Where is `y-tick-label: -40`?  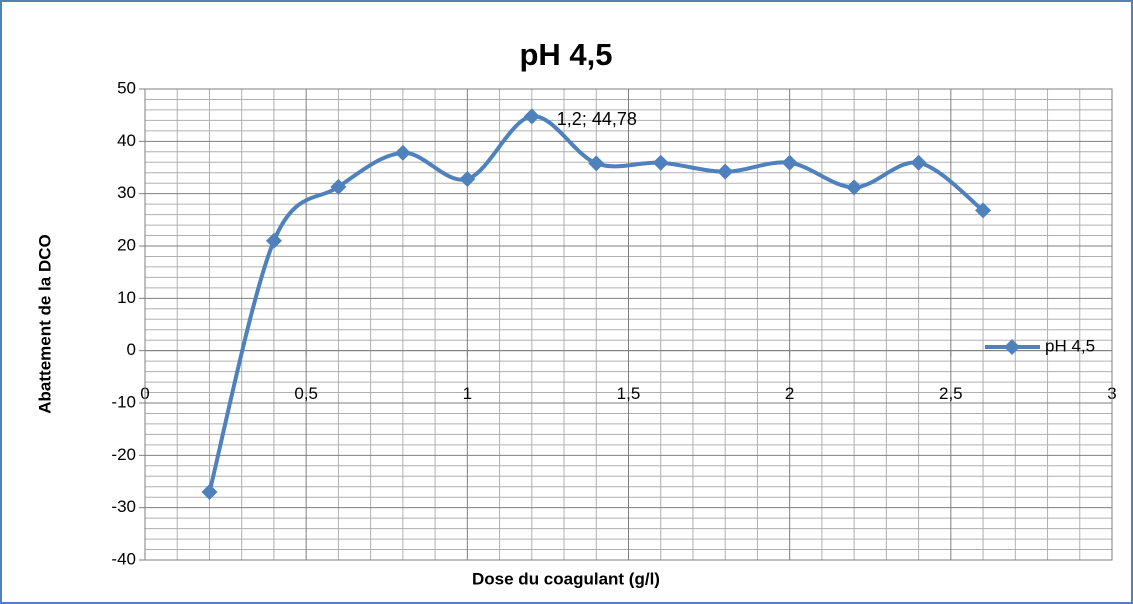
y-tick-label: -40 is located at coordinates (123, 558).